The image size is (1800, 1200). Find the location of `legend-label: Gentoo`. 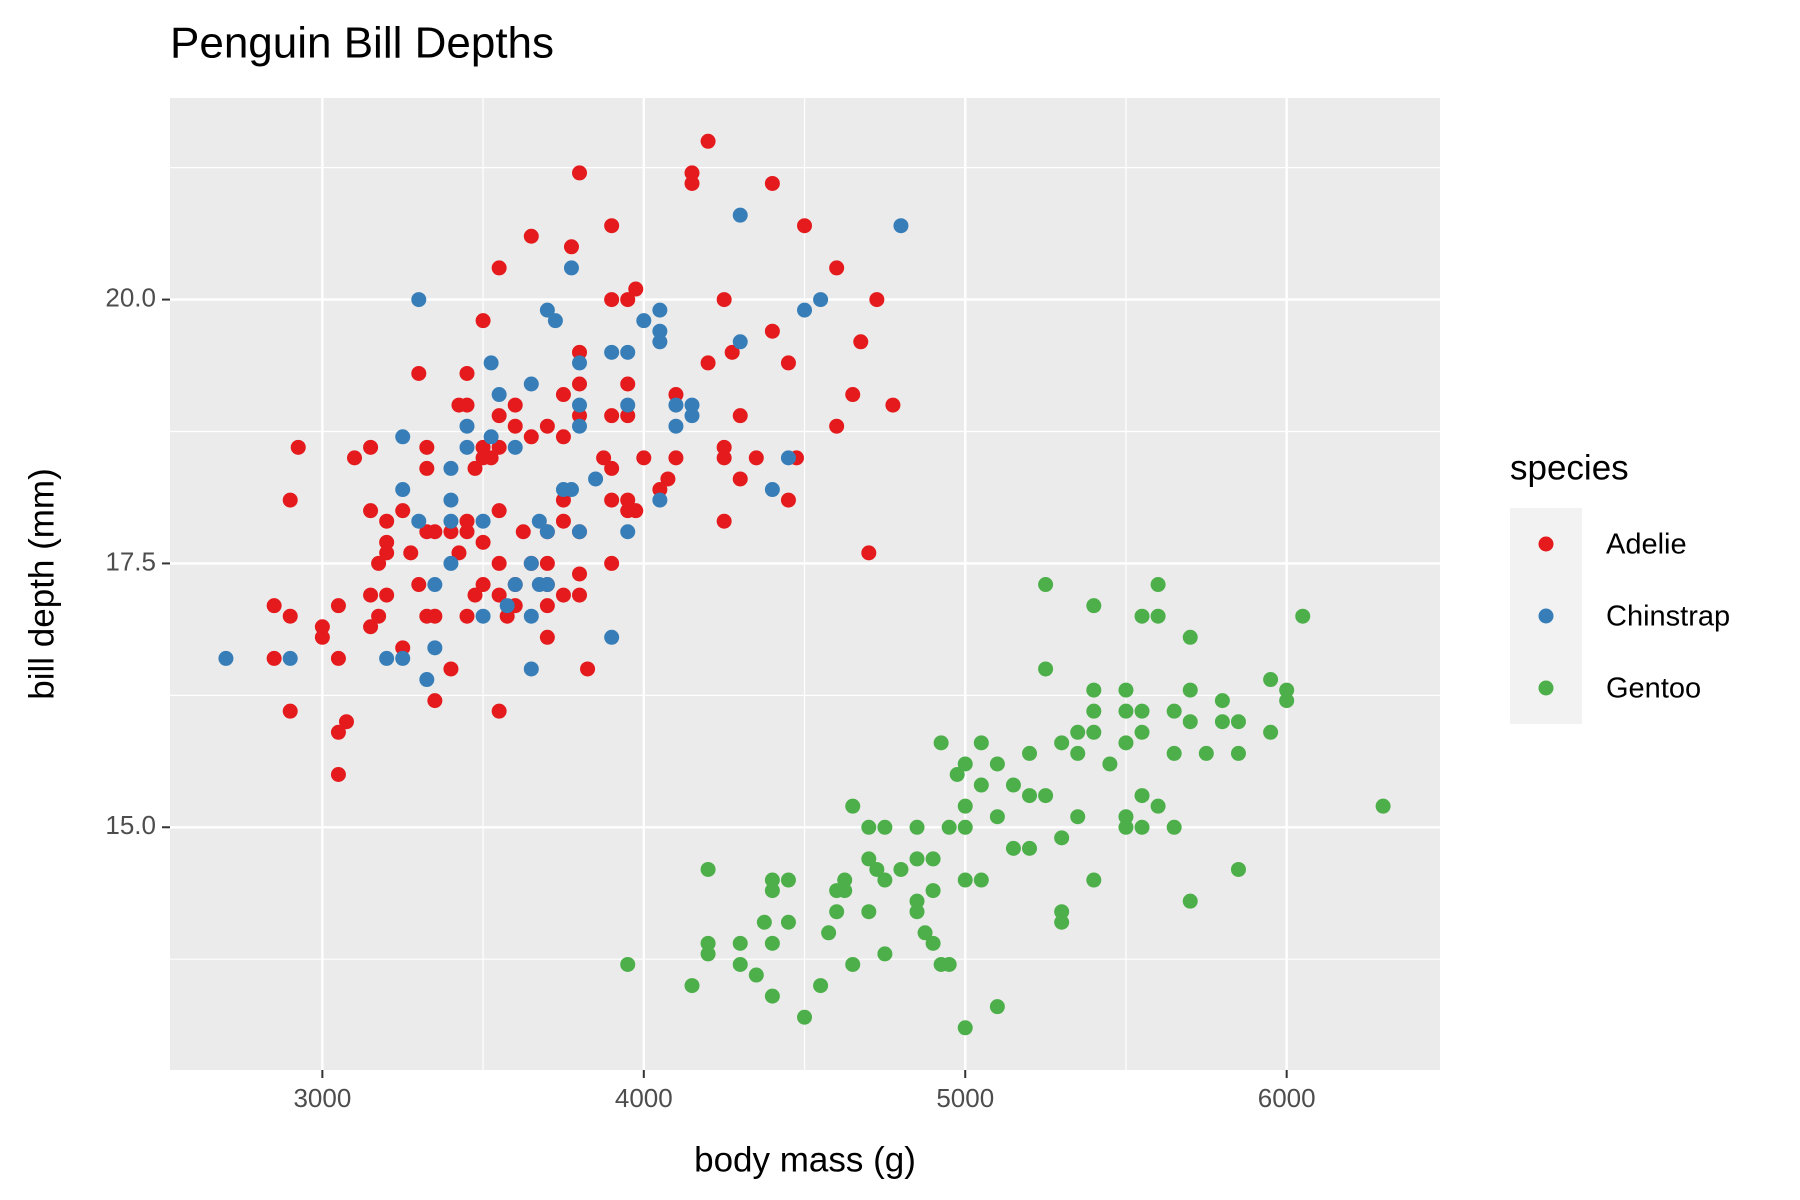

legend-label: Gentoo is located at coordinates (1653, 689).